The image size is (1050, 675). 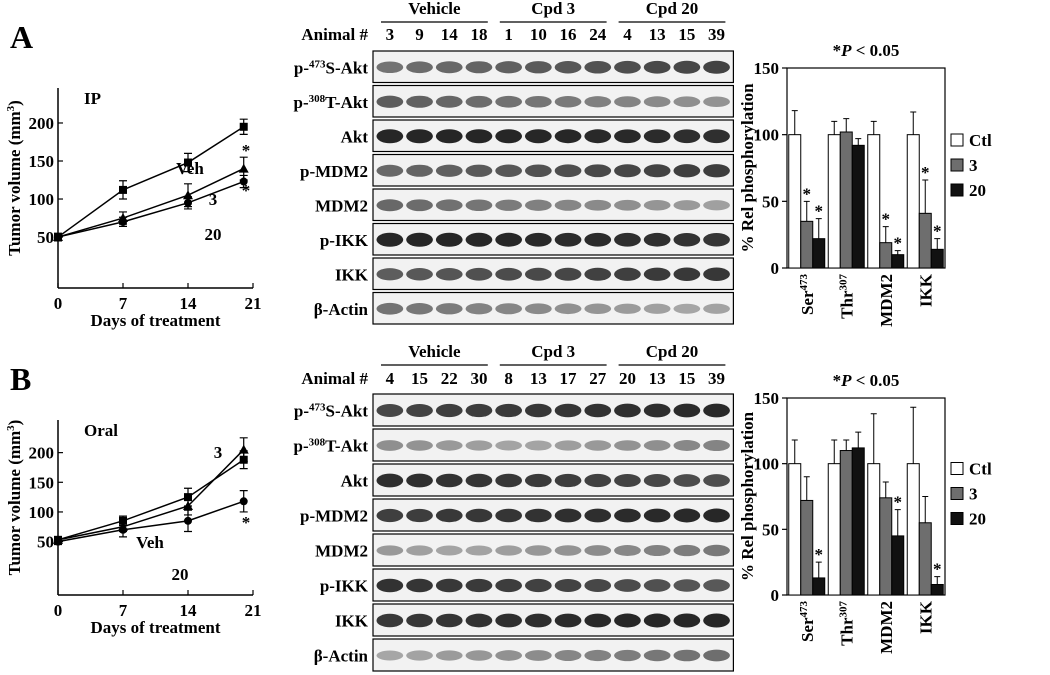 I want to click on x-tick-label: MDM2, so click(x=886, y=627).